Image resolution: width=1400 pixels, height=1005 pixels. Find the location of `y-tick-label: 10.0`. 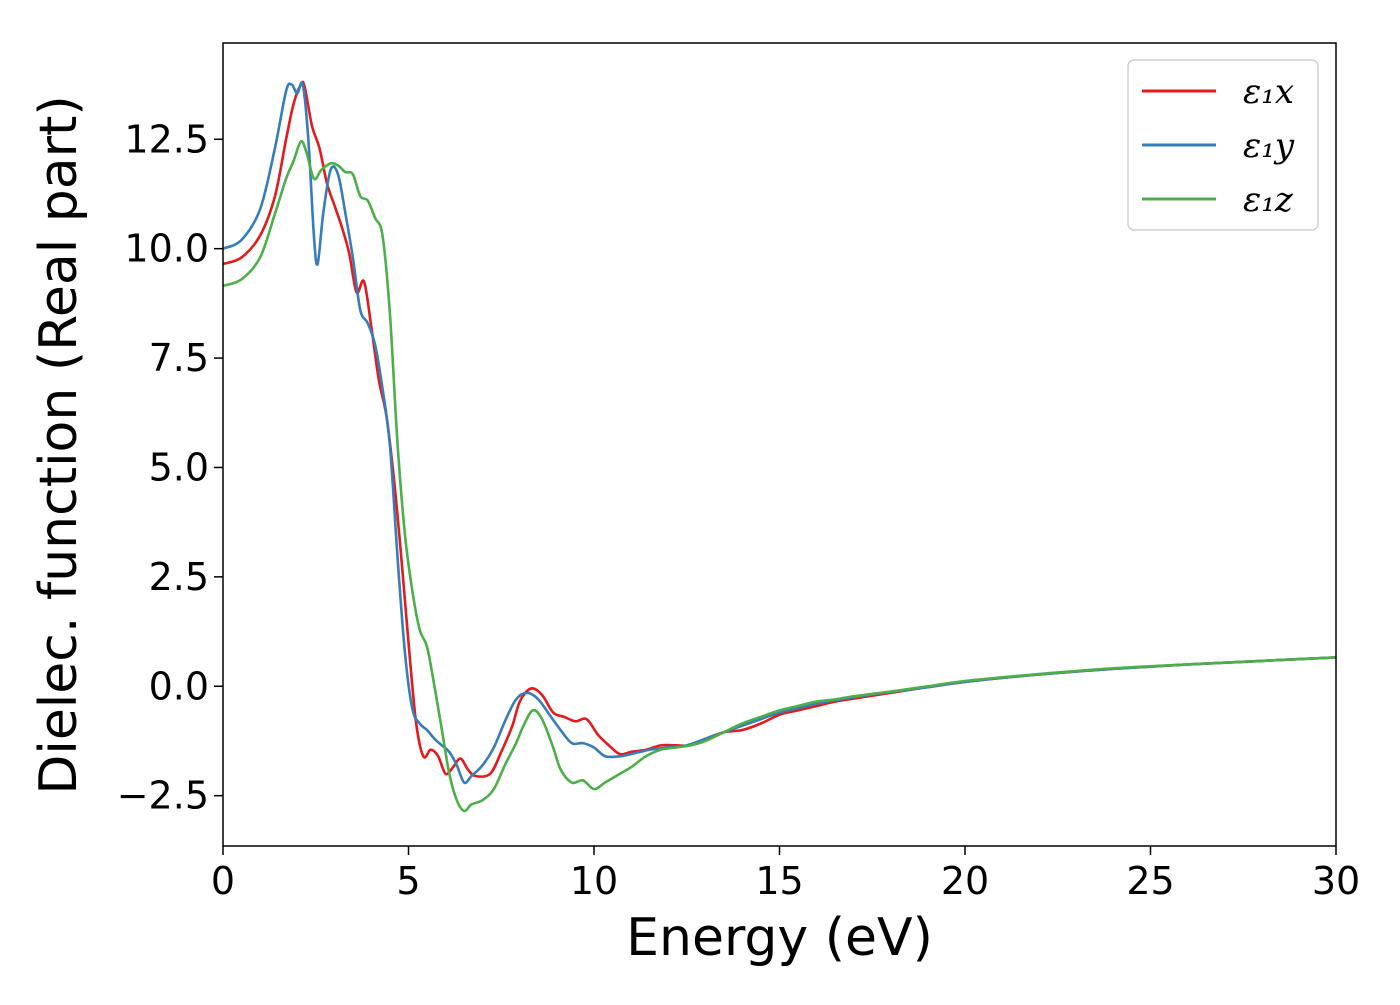

y-tick-label: 10.0 is located at coordinates (166, 249).